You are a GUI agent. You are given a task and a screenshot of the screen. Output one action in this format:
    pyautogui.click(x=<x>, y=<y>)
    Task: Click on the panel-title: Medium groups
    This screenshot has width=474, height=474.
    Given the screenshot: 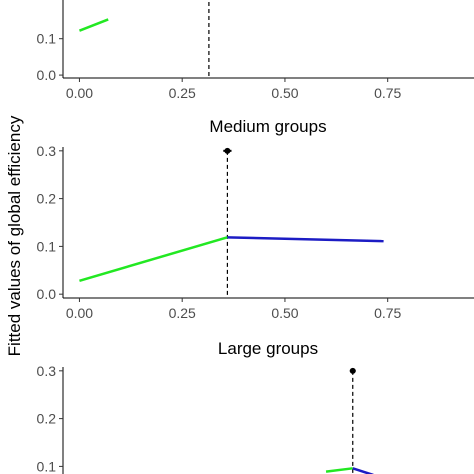 What is the action you would take?
    pyautogui.click(x=267, y=126)
    